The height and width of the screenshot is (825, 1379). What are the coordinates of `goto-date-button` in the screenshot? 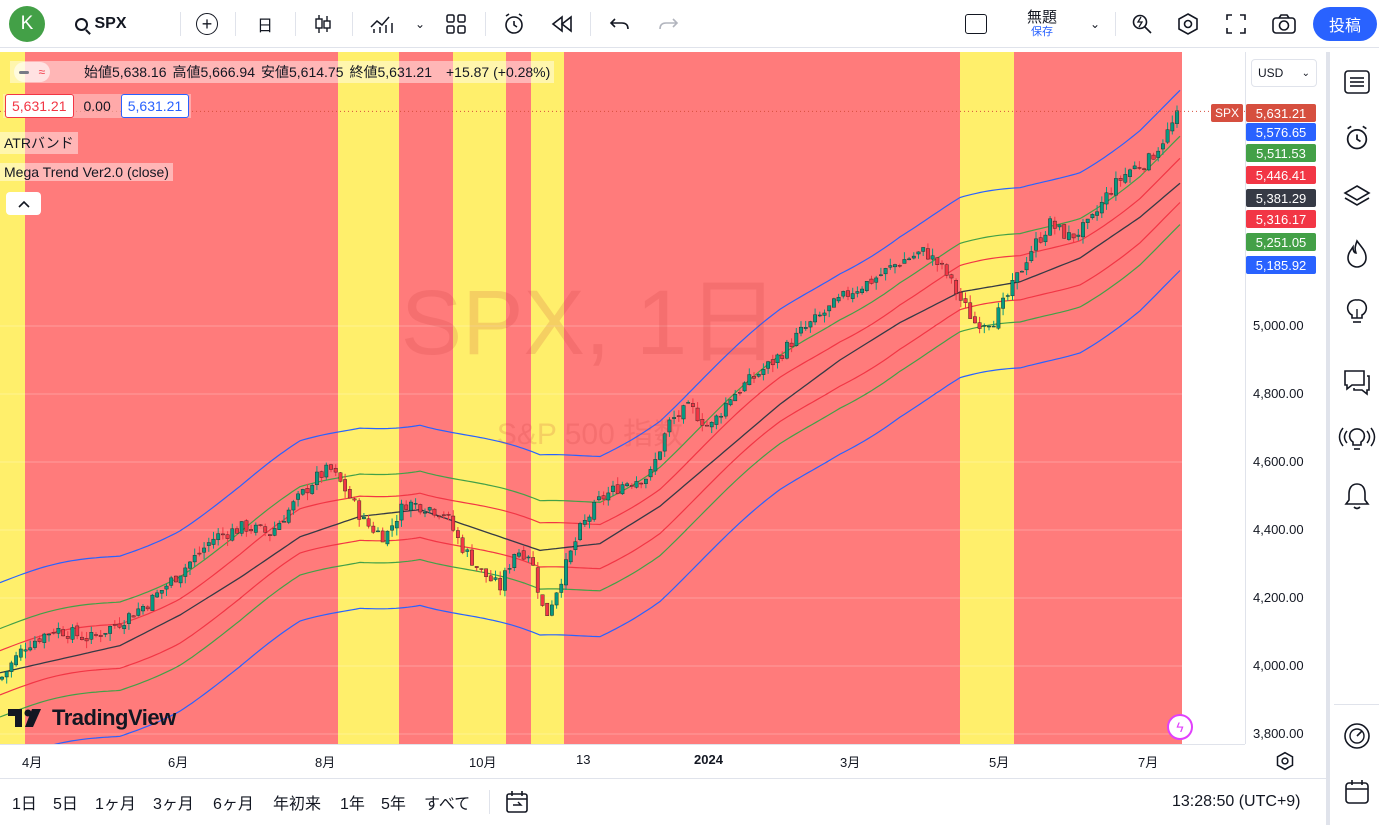 It's located at (518, 802).